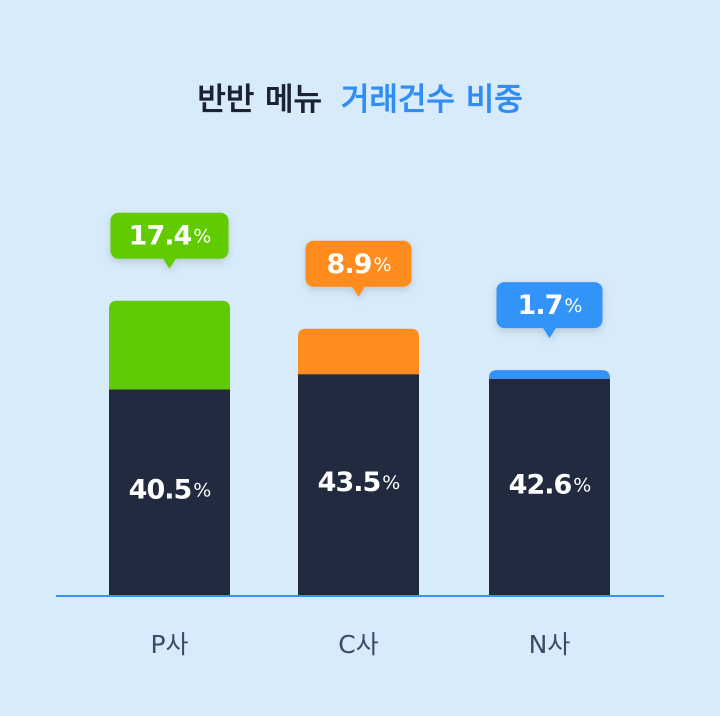 The height and width of the screenshot is (716, 720). Describe the element at coordinates (358, 644) in the screenshot. I see `x-tick-label: C사` at that location.